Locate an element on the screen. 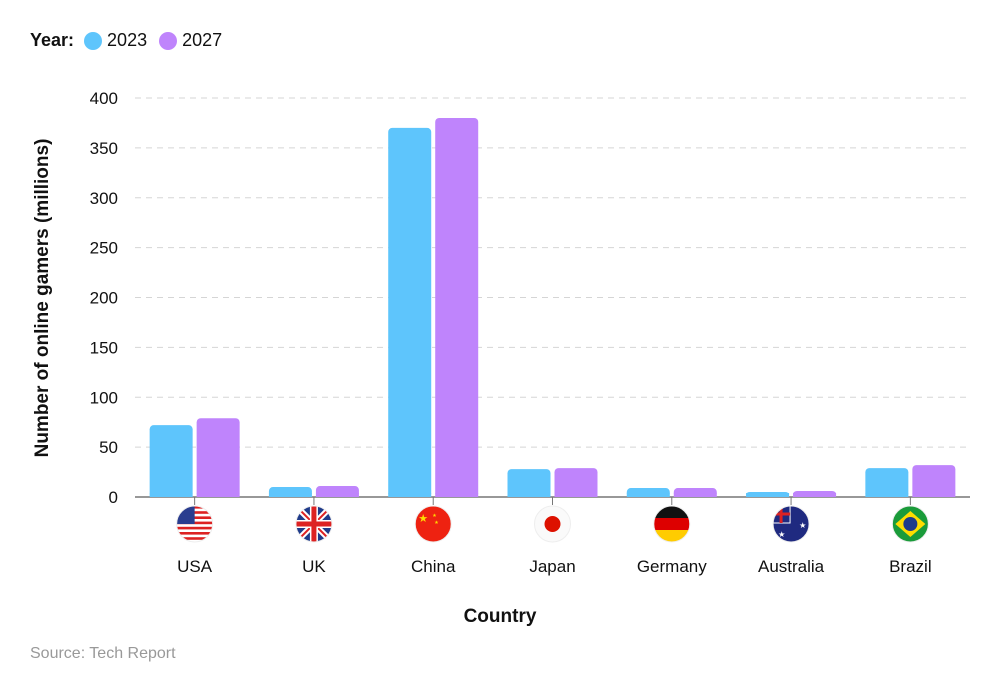  legend-title: Year: is located at coordinates (52, 40).